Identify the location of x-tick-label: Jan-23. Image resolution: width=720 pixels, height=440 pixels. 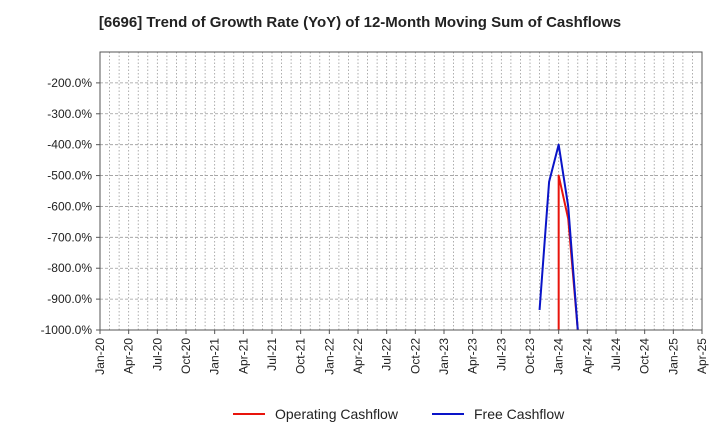
(444, 356).